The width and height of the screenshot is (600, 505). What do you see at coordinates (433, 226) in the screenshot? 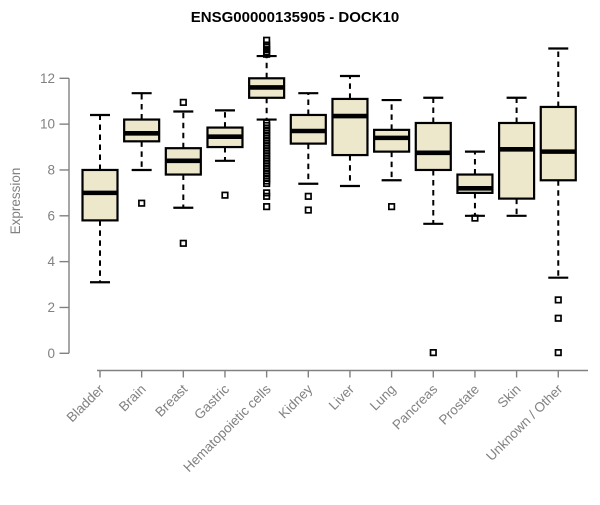
I see `box-group-pancreas` at bounding box center [433, 226].